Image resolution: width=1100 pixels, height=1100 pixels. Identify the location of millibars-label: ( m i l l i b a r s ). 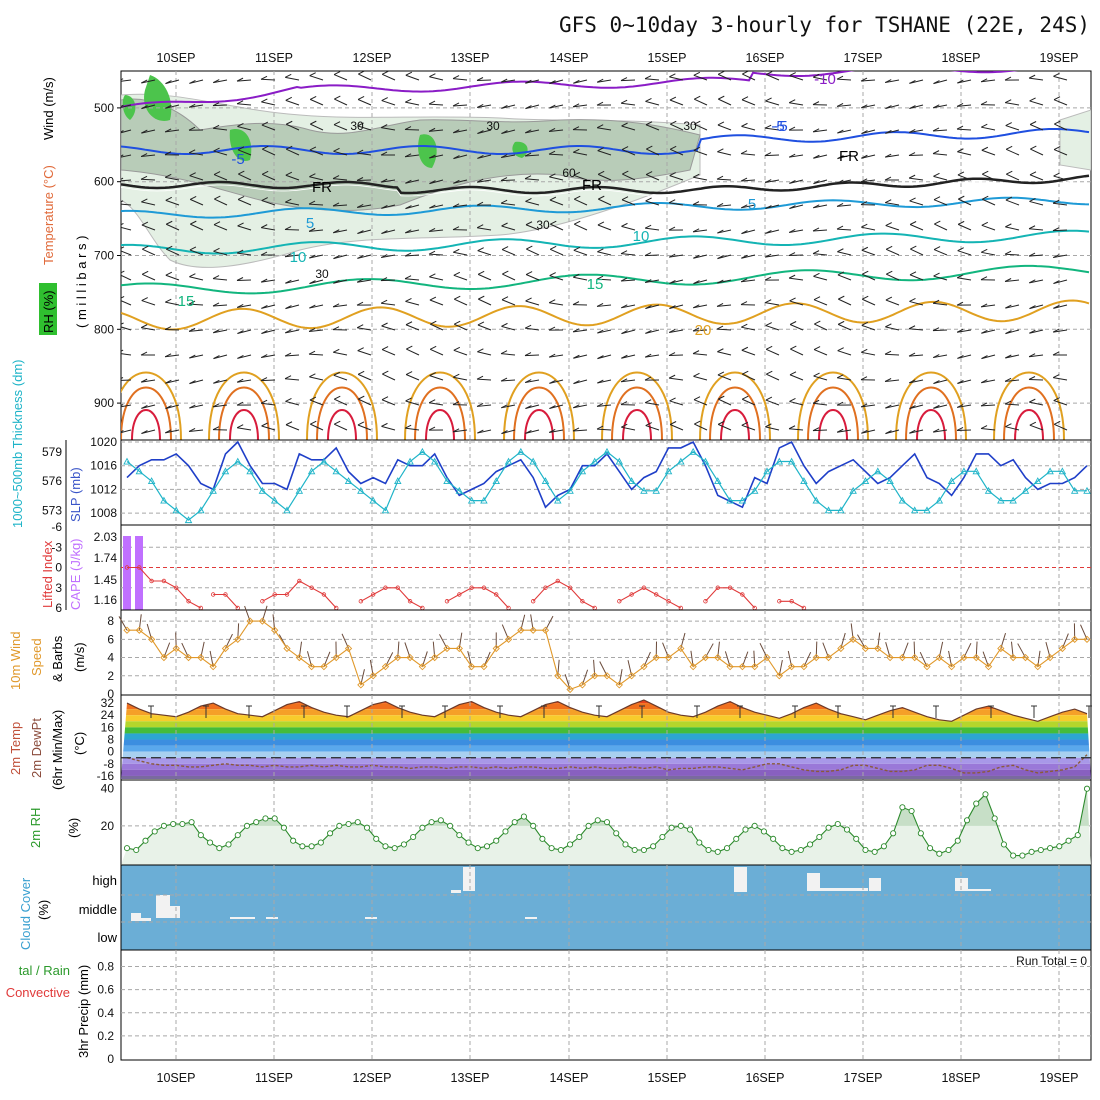
(81, 282).